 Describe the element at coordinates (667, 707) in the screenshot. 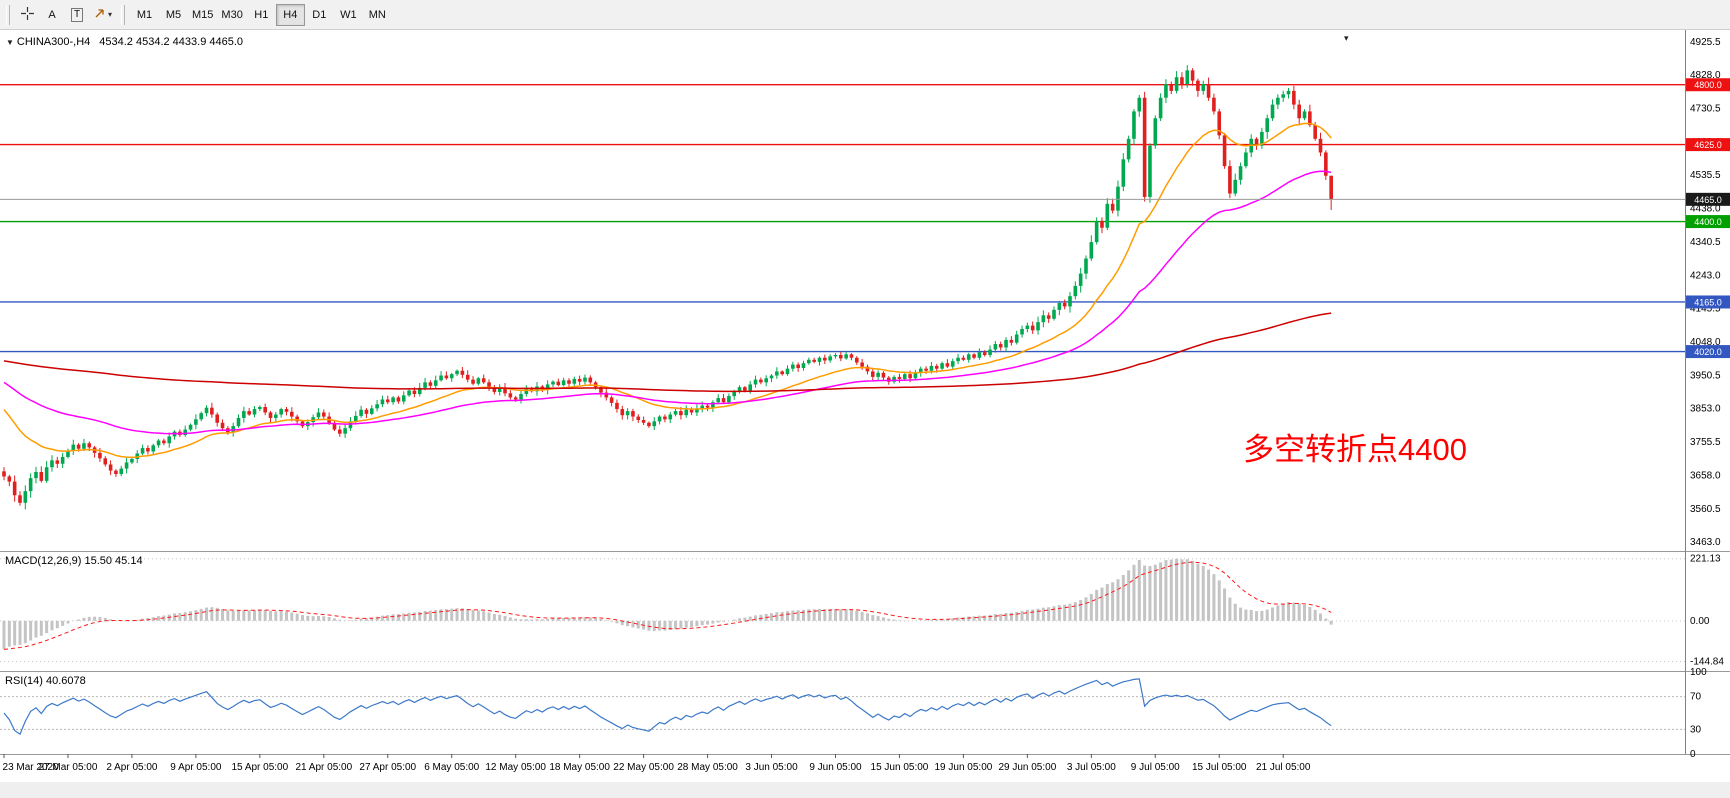

I see `rsi-line` at that location.